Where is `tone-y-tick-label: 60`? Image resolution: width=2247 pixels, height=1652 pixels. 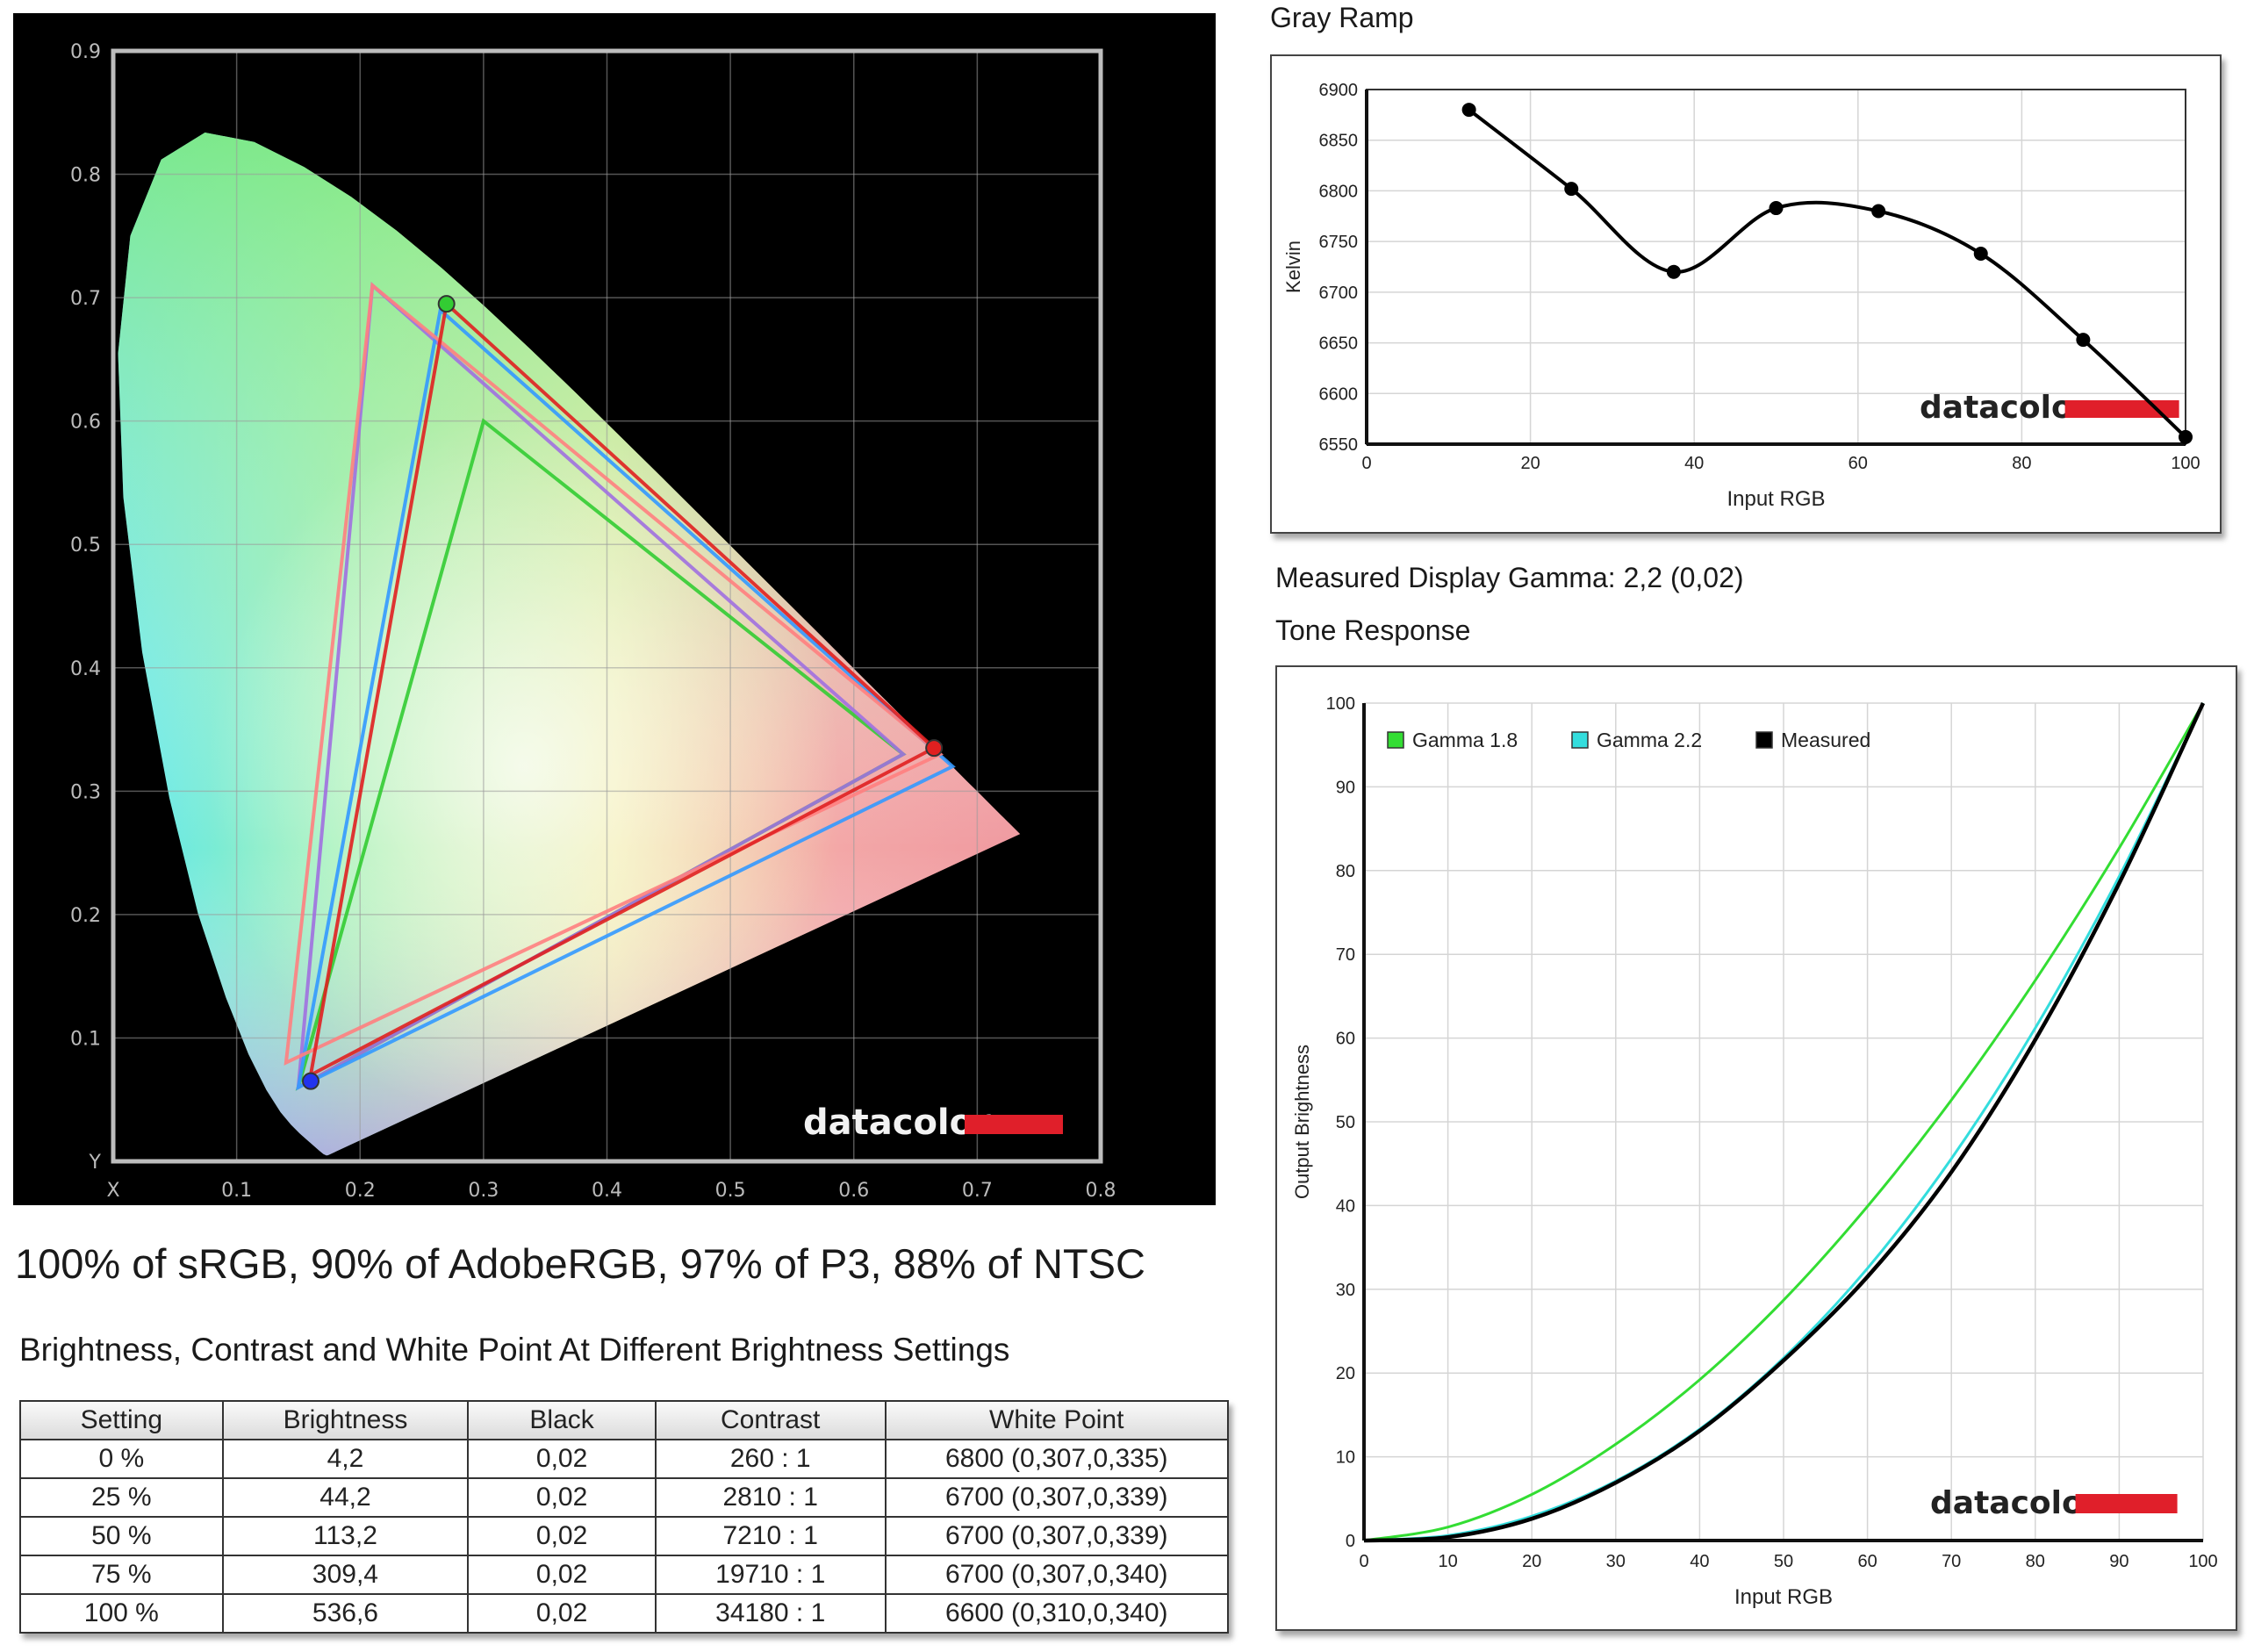 tone-y-tick-label: 60 is located at coordinates (1345, 1039).